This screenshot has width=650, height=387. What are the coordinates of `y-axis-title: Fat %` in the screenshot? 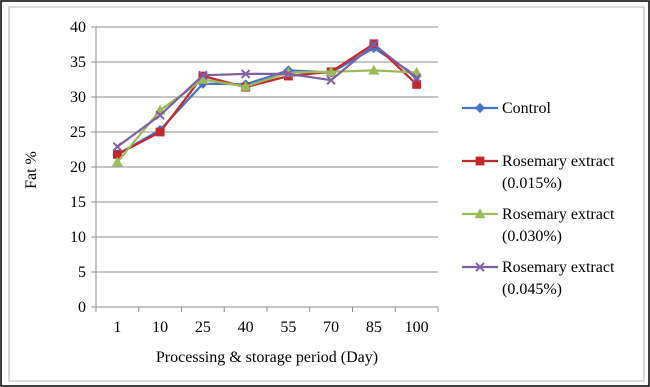 It's located at (31, 170).